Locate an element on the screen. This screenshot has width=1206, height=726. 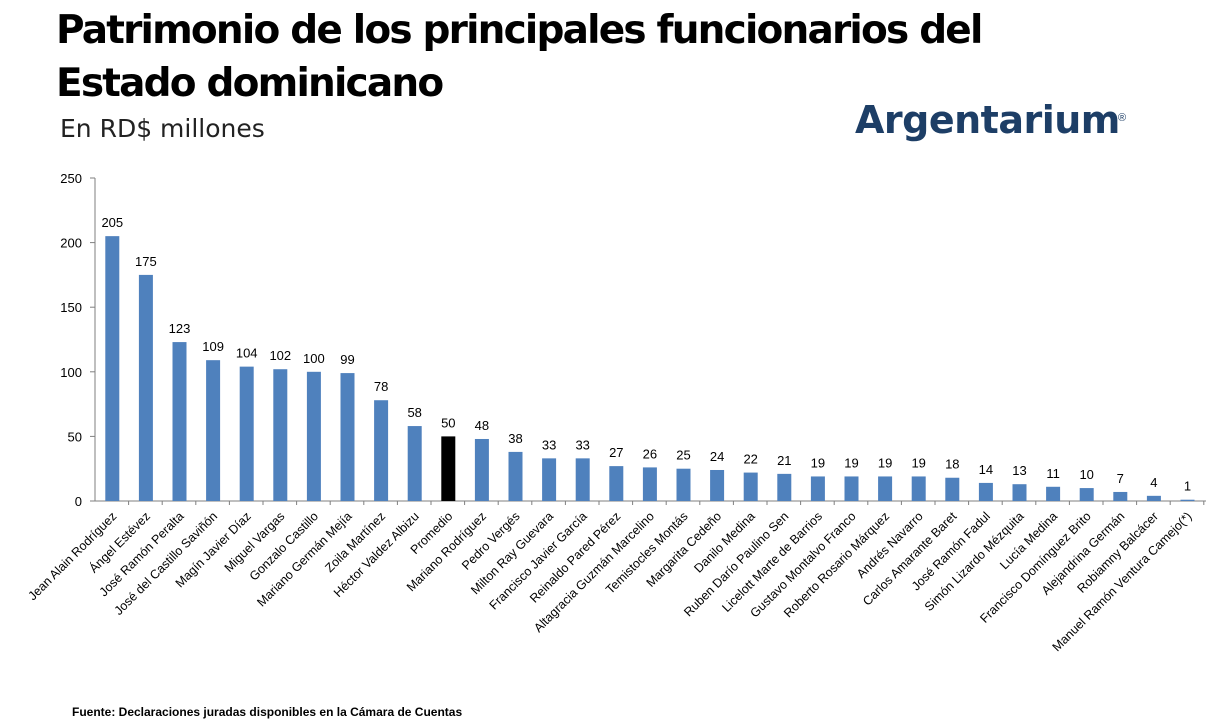
data-label: 104 is located at coordinates (247, 353).